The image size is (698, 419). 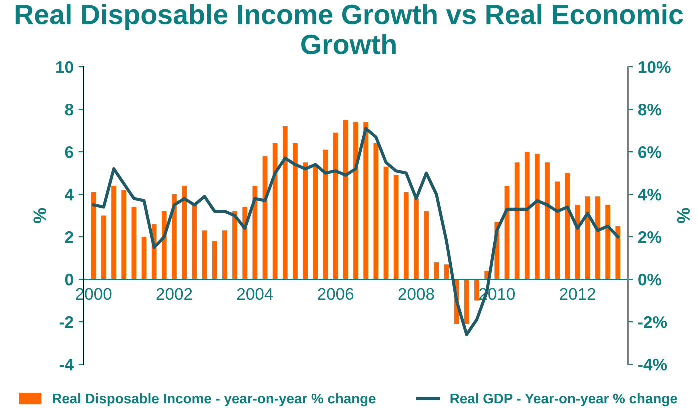 What do you see at coordinates (650, 237) in the screenshot?
I see `y2-tick-label: 2%` at bounding box center [650, 237].